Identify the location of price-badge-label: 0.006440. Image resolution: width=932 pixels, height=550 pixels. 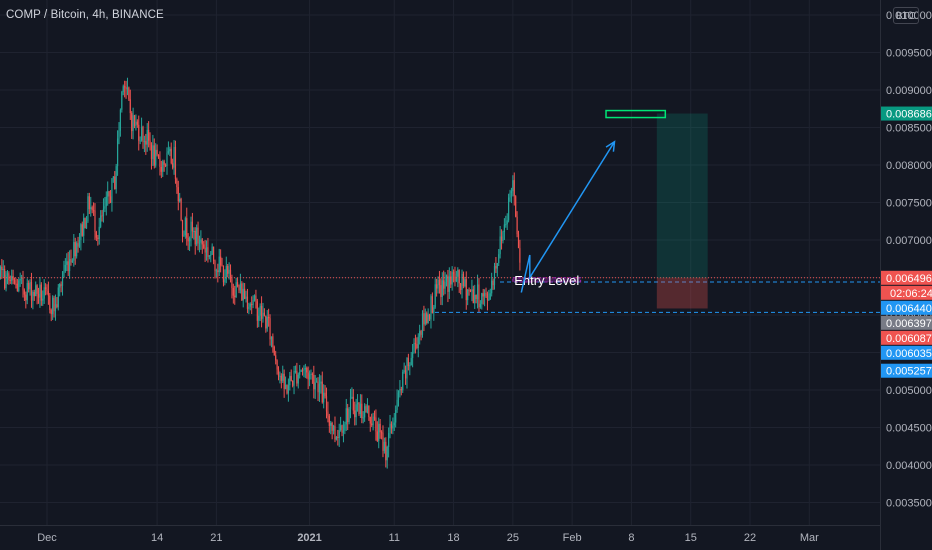
(909, 309).